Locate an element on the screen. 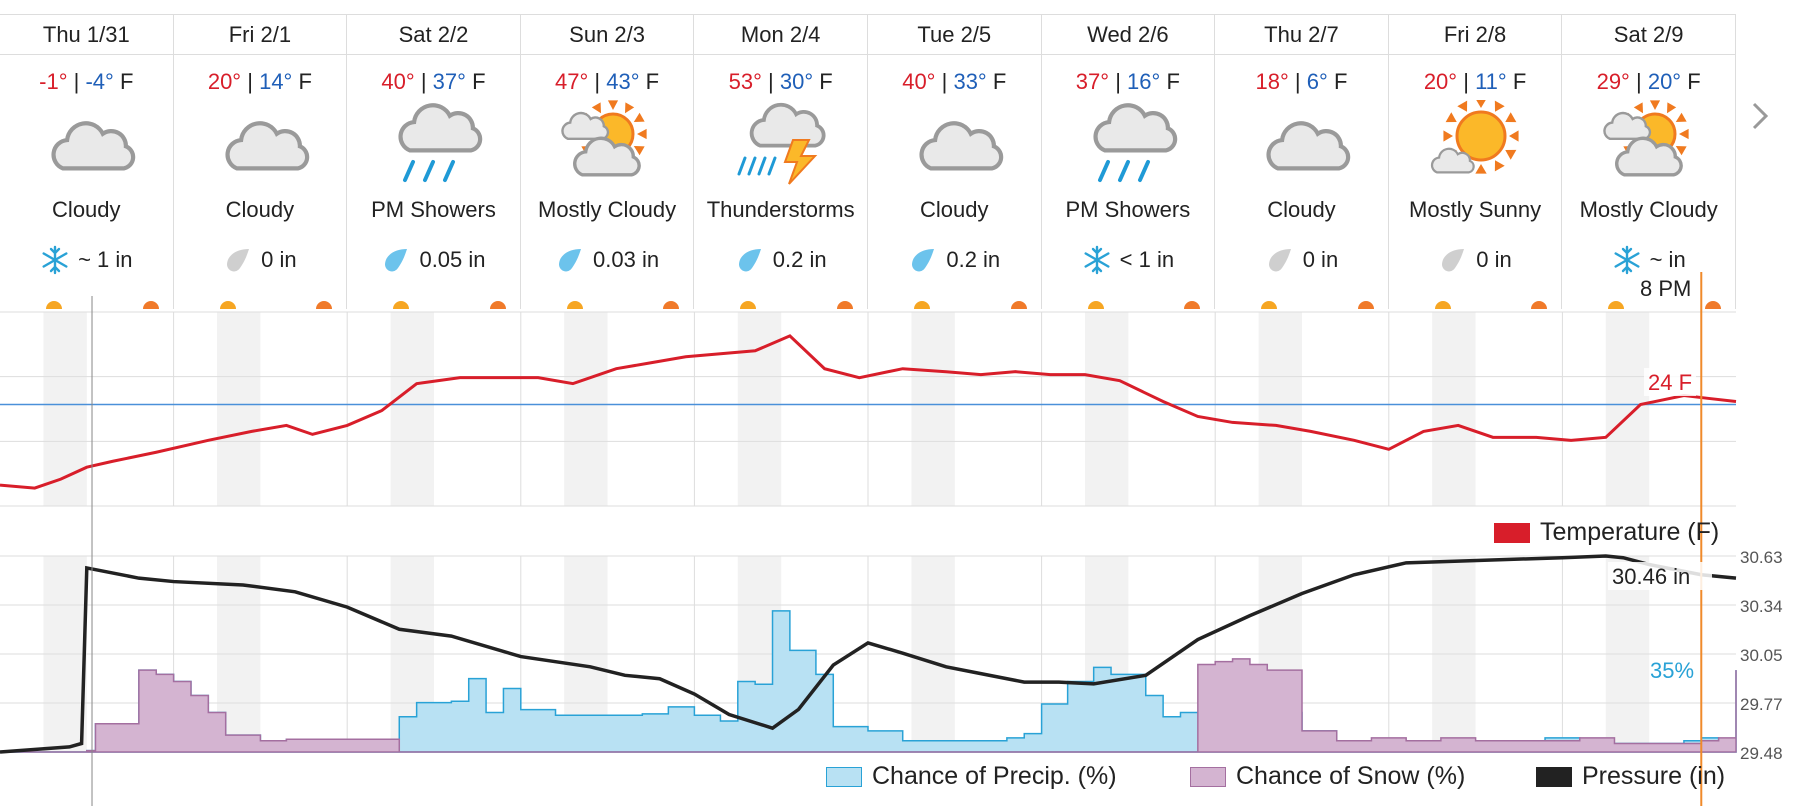  day-temps: 20° | 14° F is located at coordinates (260, 82).